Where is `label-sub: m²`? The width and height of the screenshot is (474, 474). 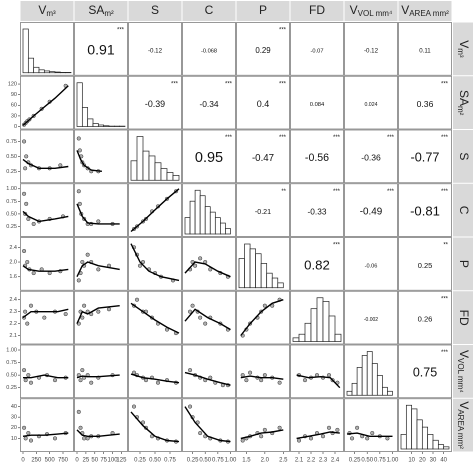 label-sub: m² is located at coordinates (109, 13).